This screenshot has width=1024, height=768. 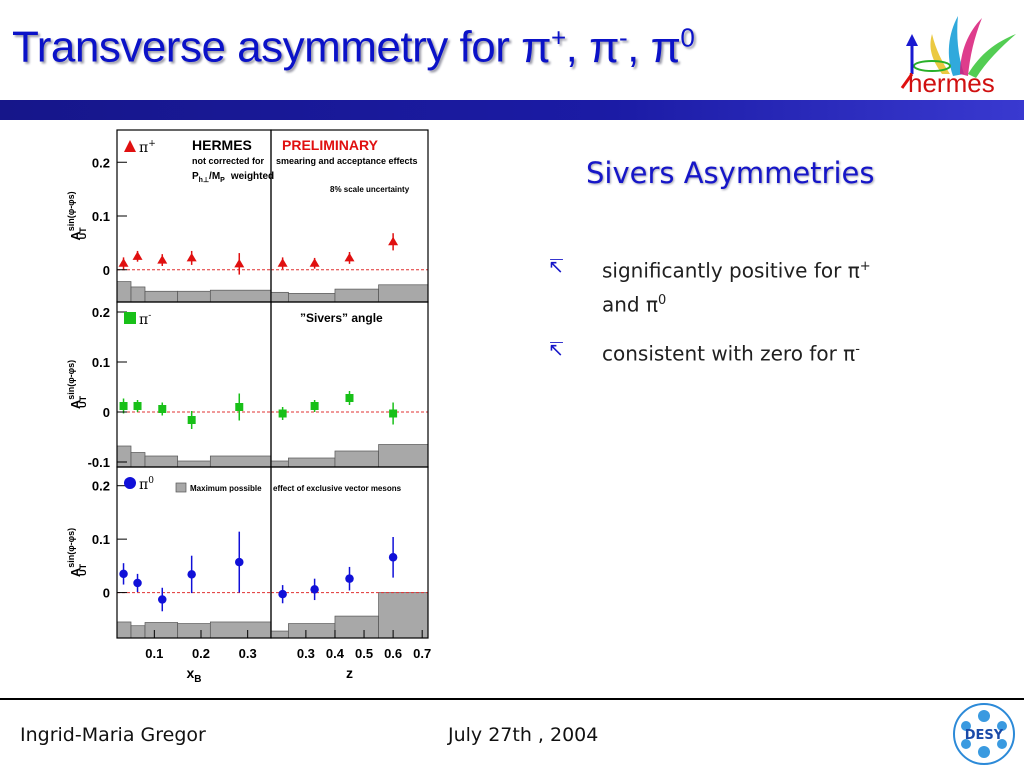 What do you see at coordinates (393, 653) in the screenshot?
I see `xtick-label-1-3: 0.6` at bounding box center [393, 653].